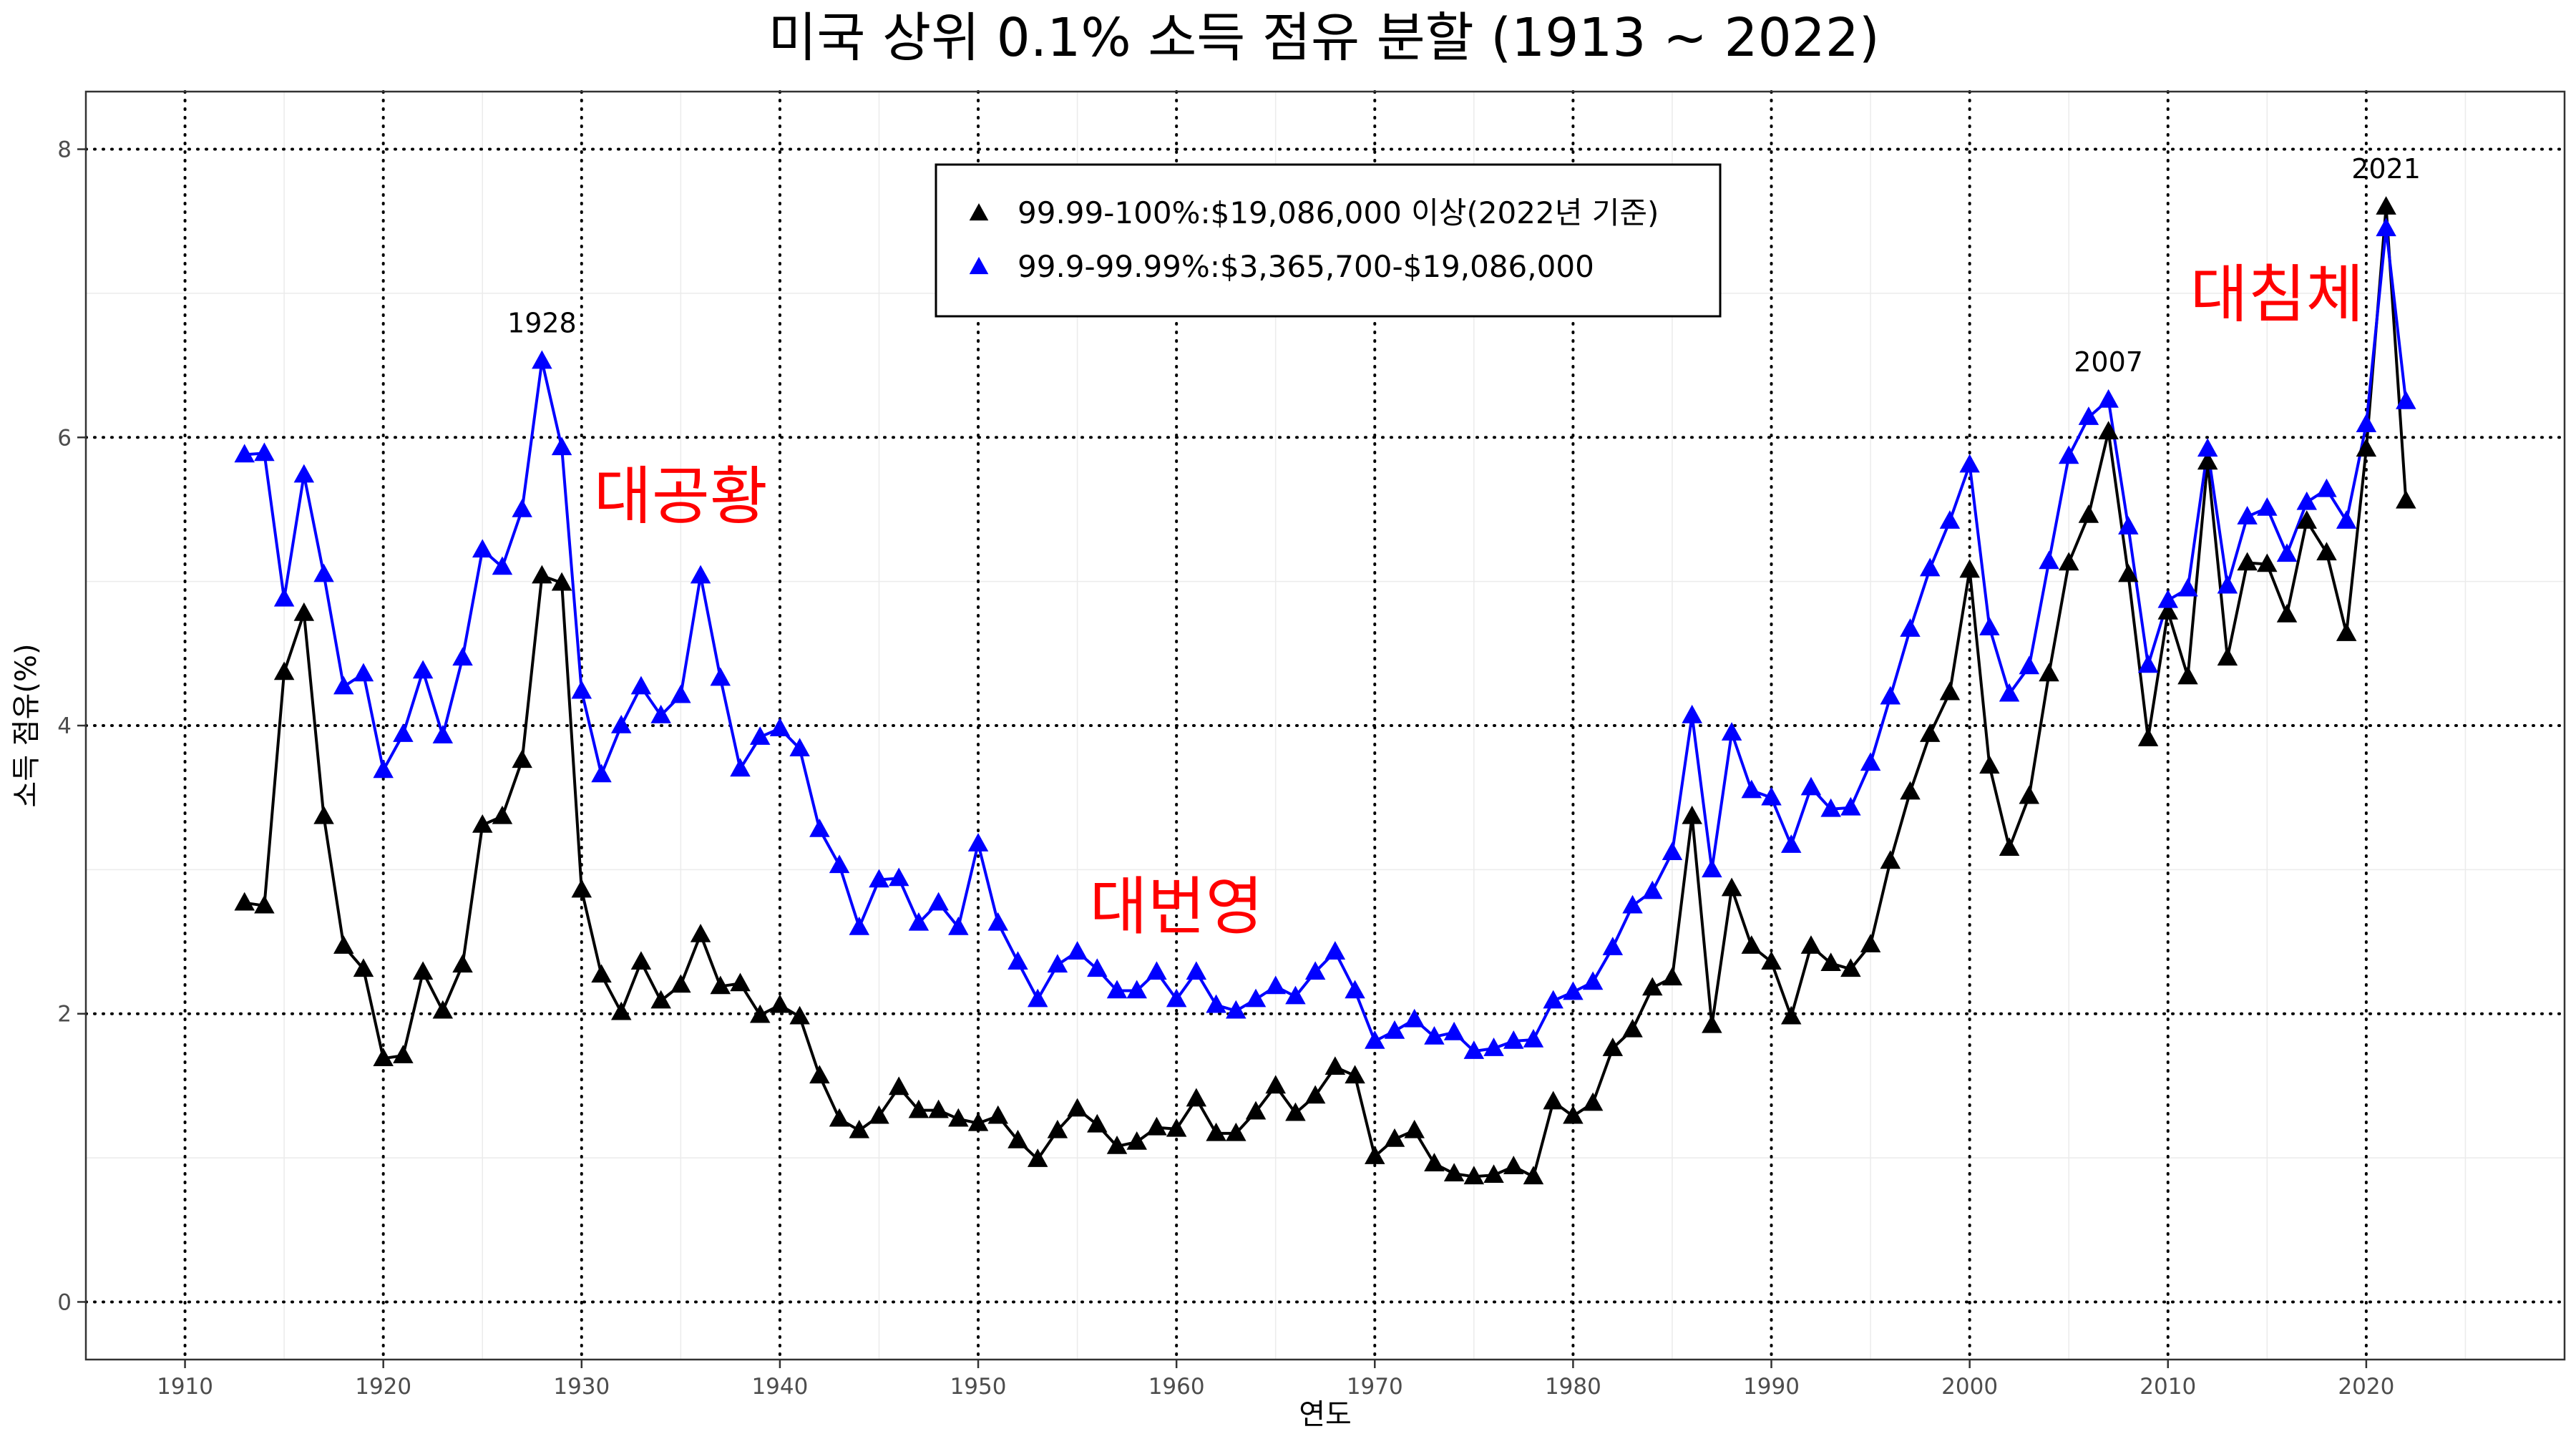 This screenshot has height=1449, width=2576. Describe the element at coordinates (64, 438) in the screenshot. I see `y-tick-label: 6` at that location.